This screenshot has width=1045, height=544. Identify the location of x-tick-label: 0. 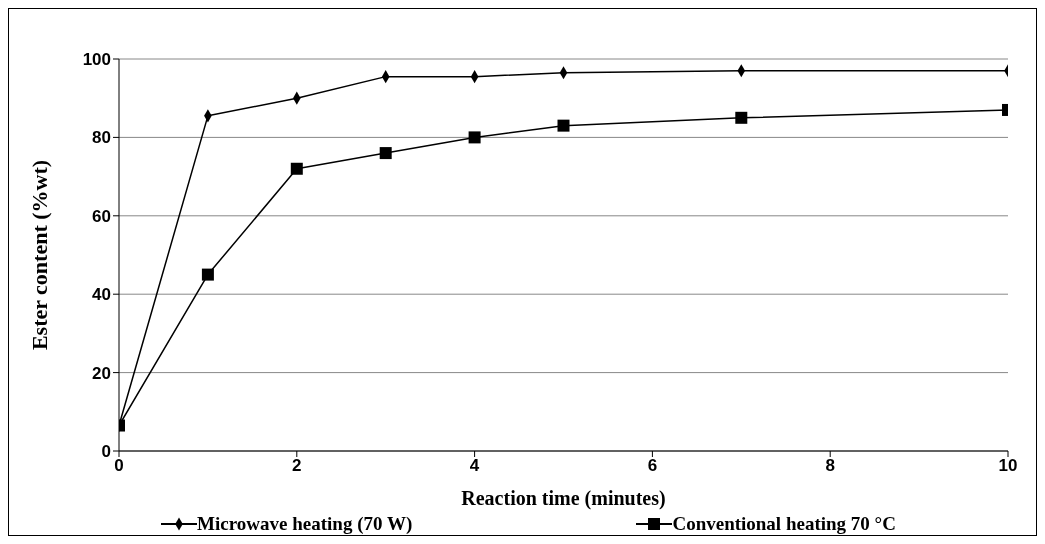
(119, 466).